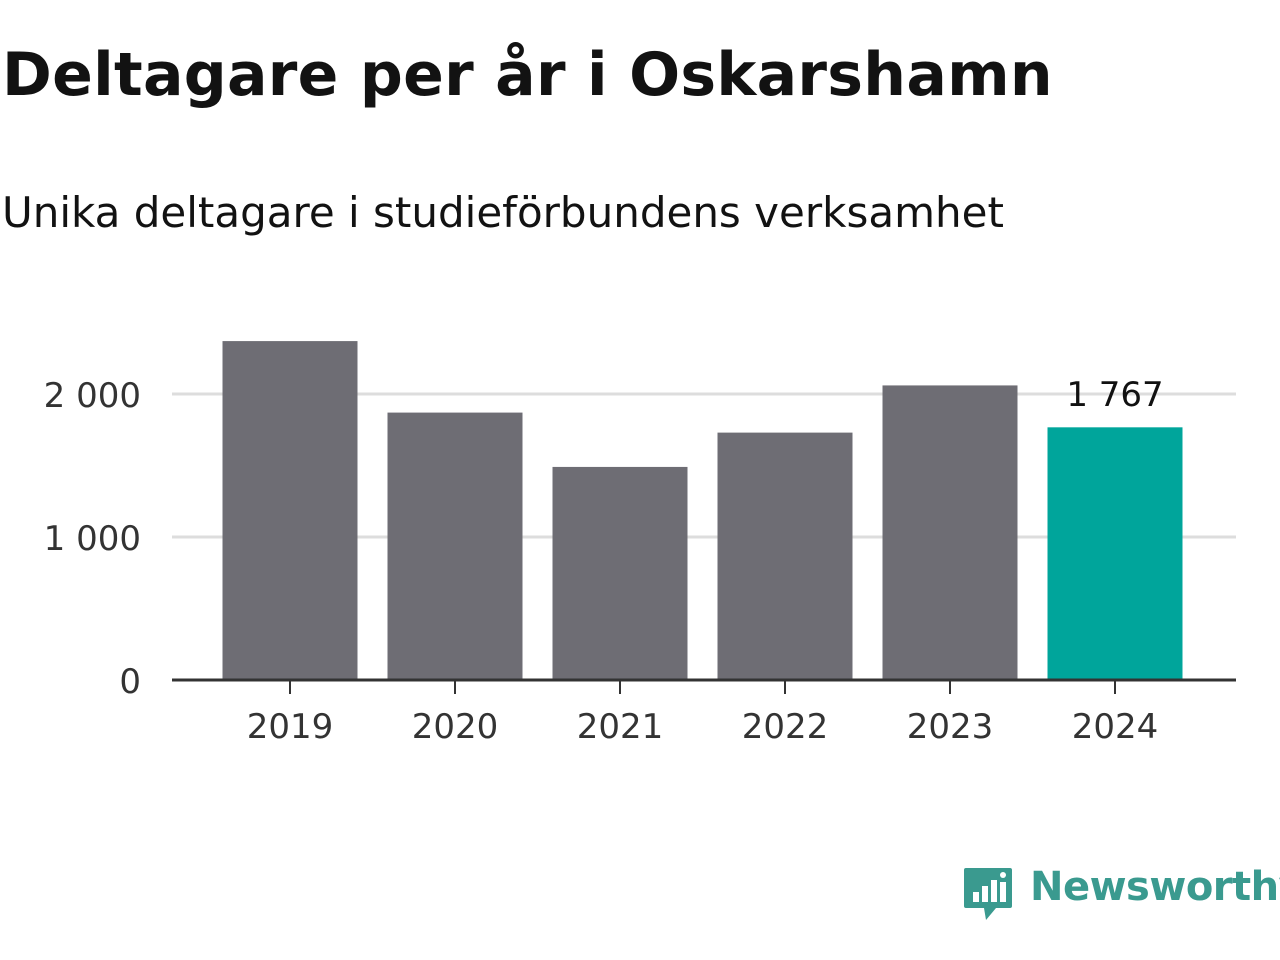  Describe the element at coordinates (455, 727) in the screenshot. I see `x-tick-label: 2020` at that location.